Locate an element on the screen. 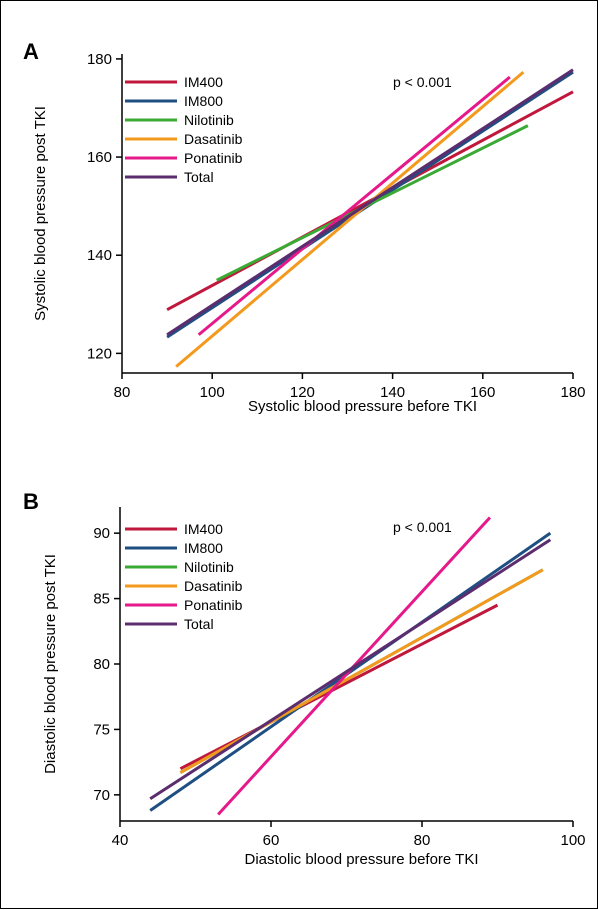 The image size is (598, 910). x-tick-label-a: 80 is located at coordinates (122, 392).